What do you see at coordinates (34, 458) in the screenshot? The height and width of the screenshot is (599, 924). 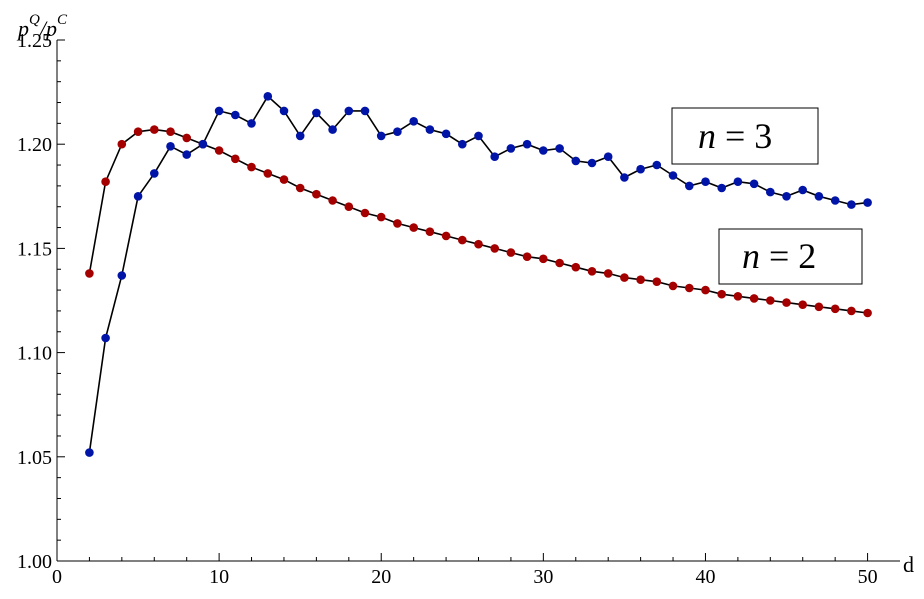 I see `y-tick-label: 1.05` at bounding box center [34, 458].